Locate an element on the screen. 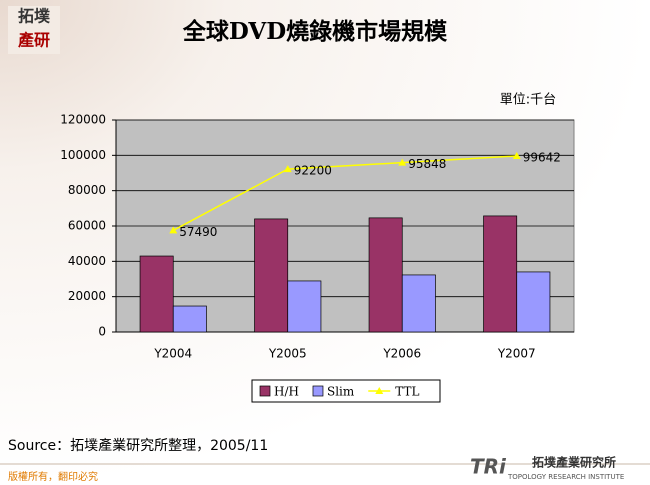  y-tick-label: 120000 is located at coordinates (83, 120).